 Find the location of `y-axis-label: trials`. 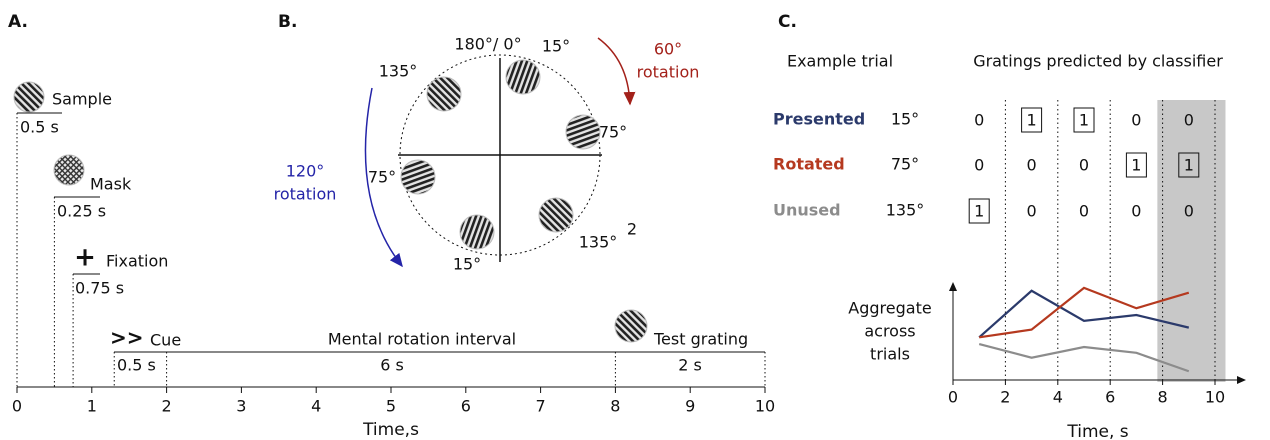

y-axis-label: trials is located at coordinates (890, 354).